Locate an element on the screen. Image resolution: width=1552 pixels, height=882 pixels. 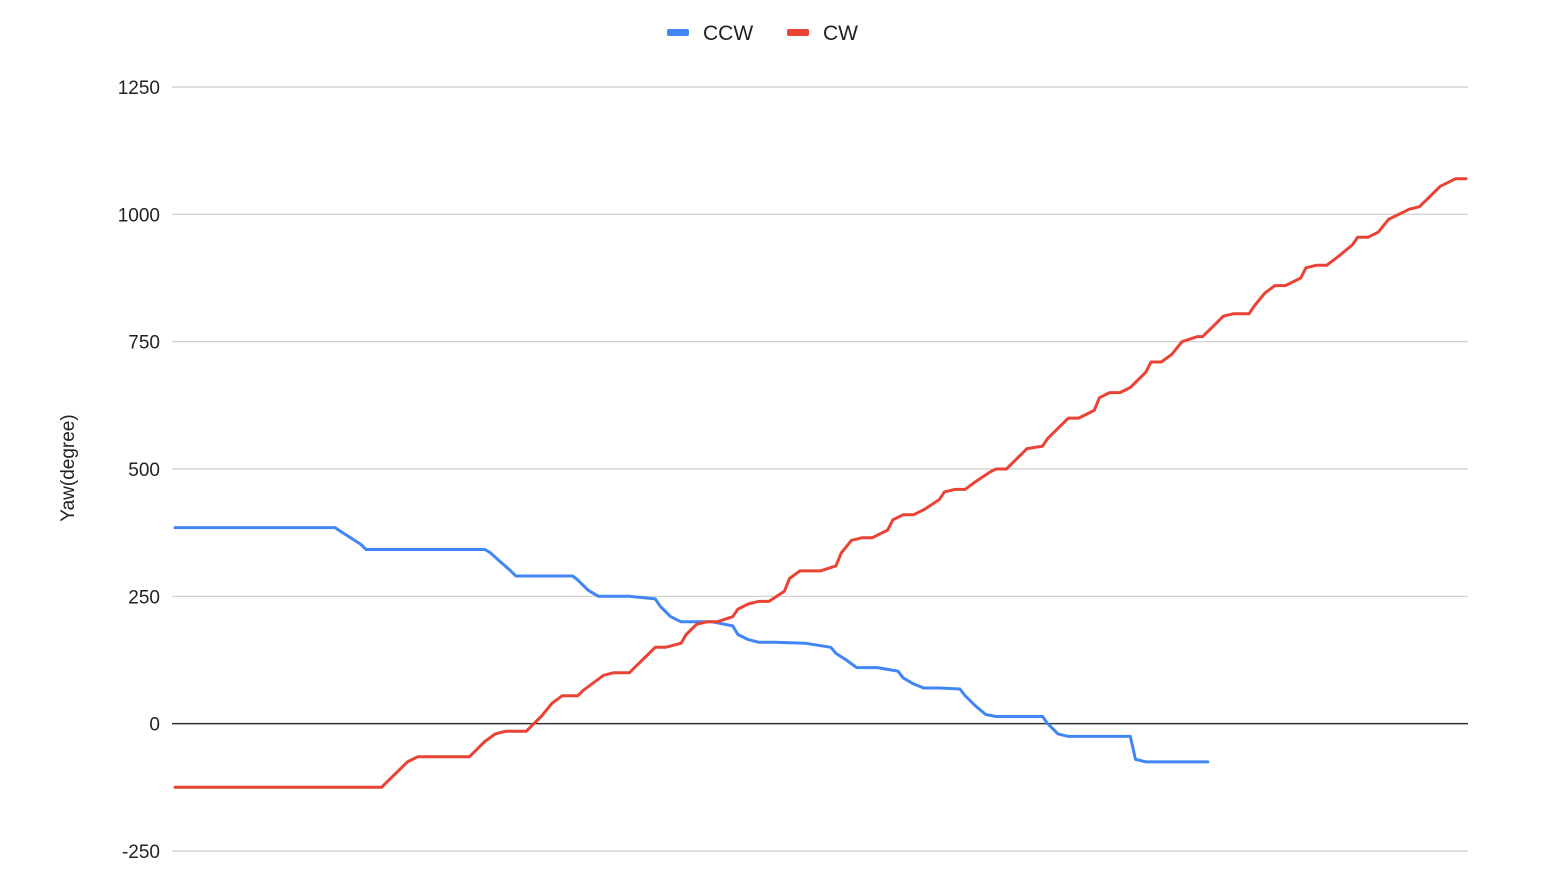
y-tick-label: 750 is located at coordinates (144, 343).